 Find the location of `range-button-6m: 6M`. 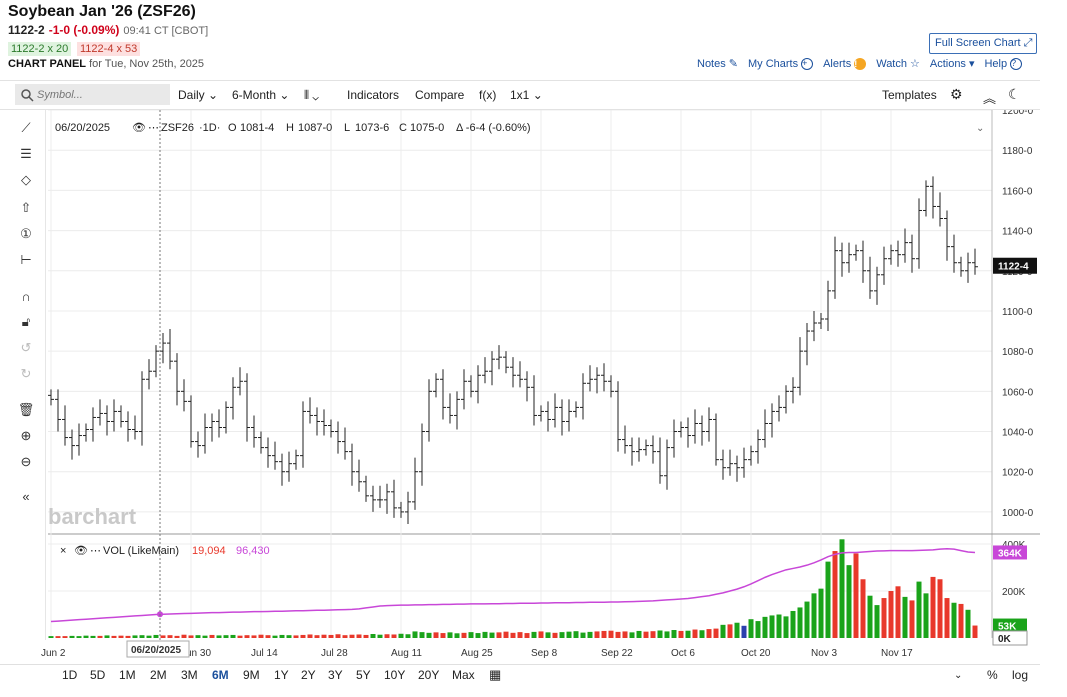

range-button-6m: 6M is located at coordinates (220, 675).